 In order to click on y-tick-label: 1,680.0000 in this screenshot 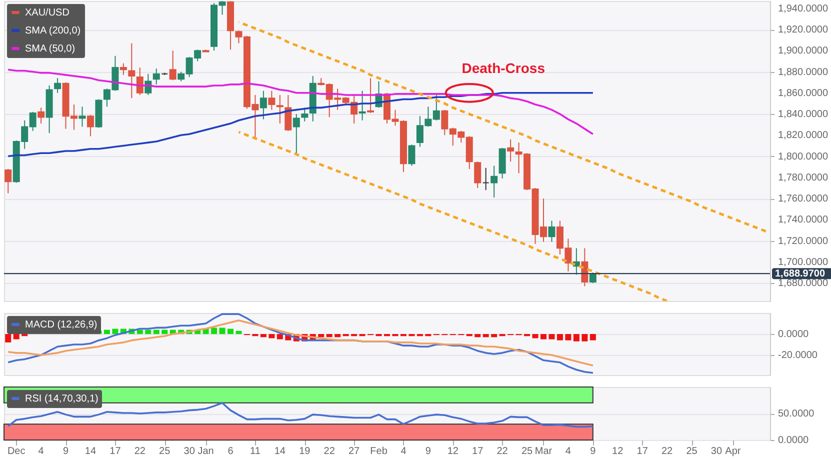, I will do `click(803, 284)`.